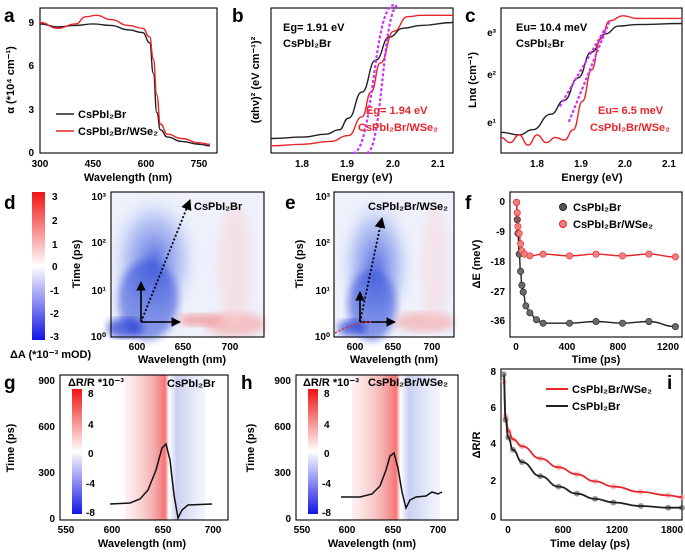  I want to click on legend-f-text-0: CsPbI₂Br, so click(597, 208).